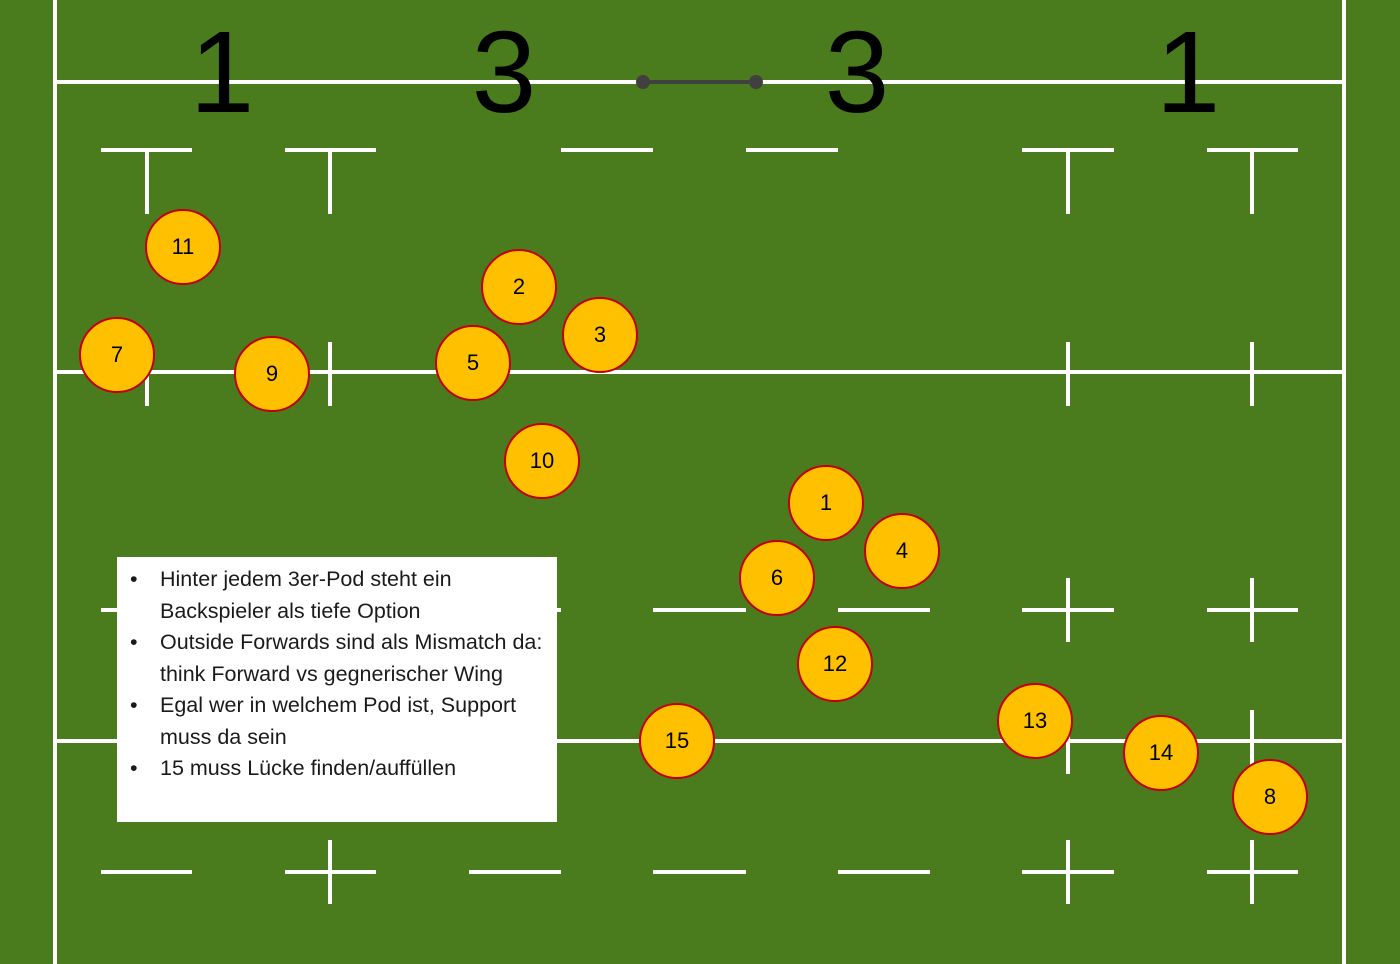 The width and height of the screenshot is (1400, 964). What do you see at coordinates (519, 287) in the screenshot?
I see `player-marker: 2` at bounding box center [519, 287].